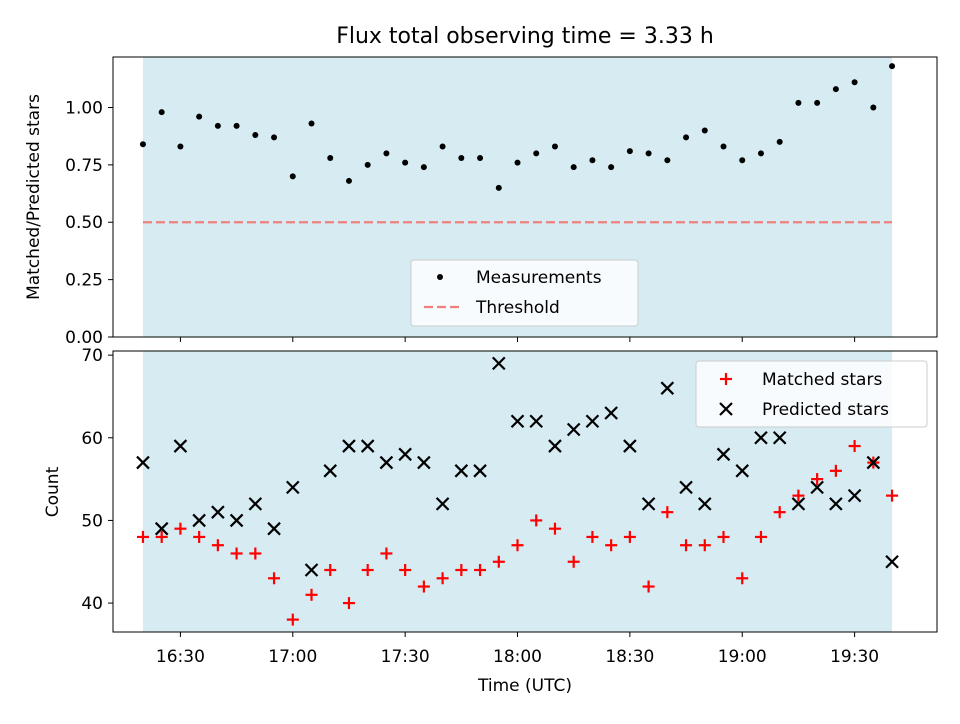 Image resolution: width=960 pixels, height=724 pixels. I want to click on ratio-y-tick-label: 0.75, so click(84, 166).